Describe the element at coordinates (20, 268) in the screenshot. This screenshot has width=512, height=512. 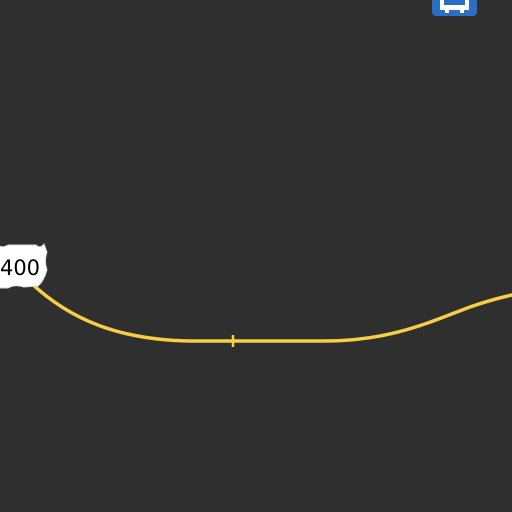
I see `route-number-label: 400` at that location.